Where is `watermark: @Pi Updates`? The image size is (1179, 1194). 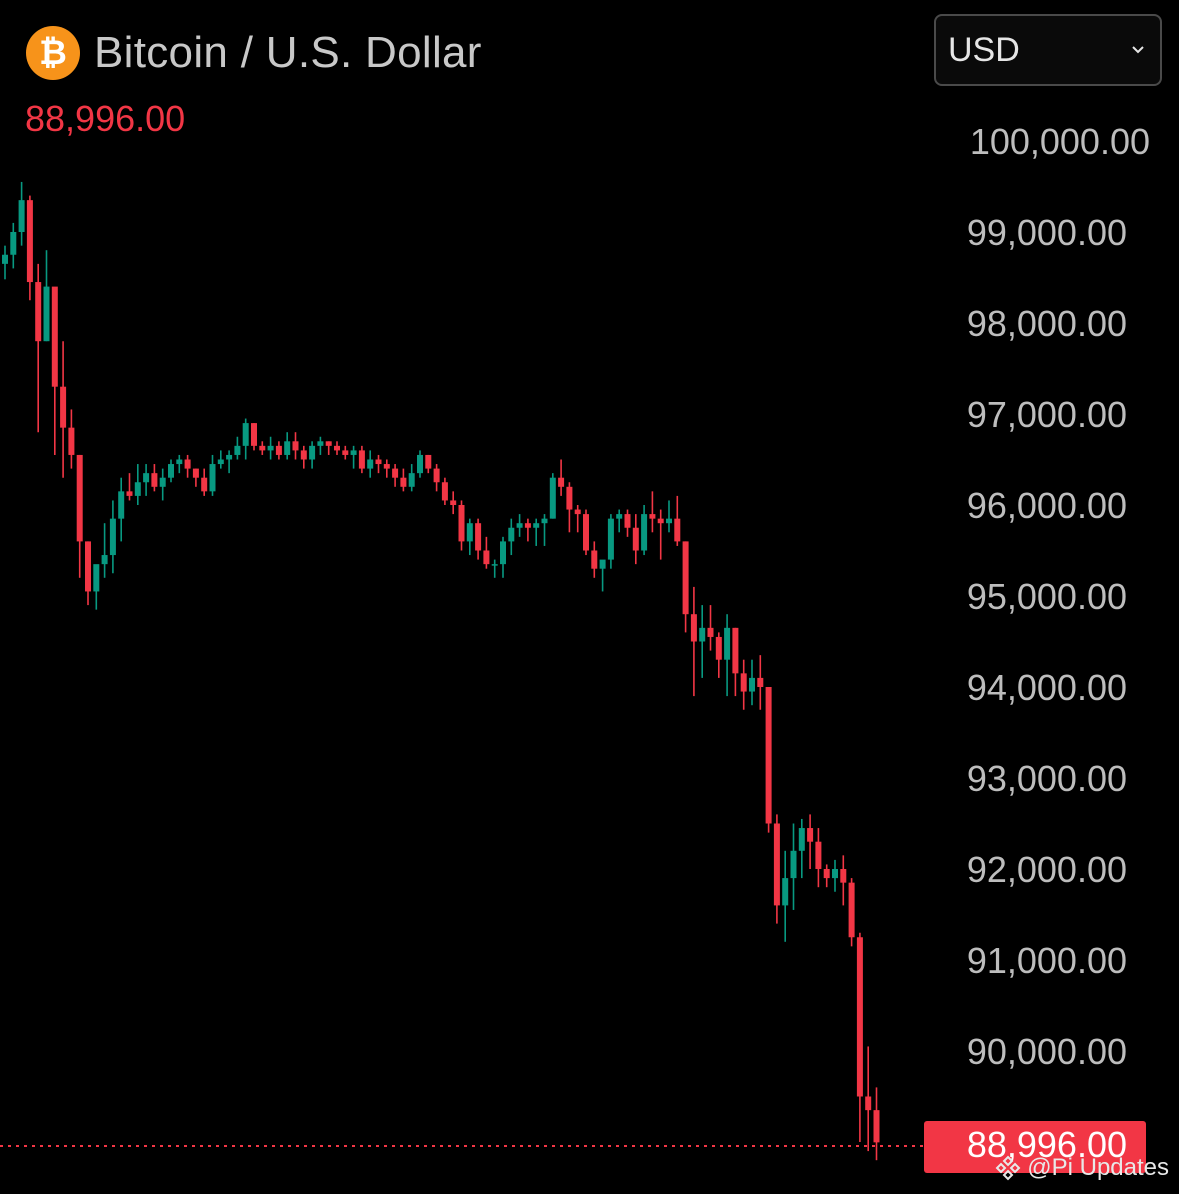
watermark: @Pi Updates is located at coordinates (1082, 1168).